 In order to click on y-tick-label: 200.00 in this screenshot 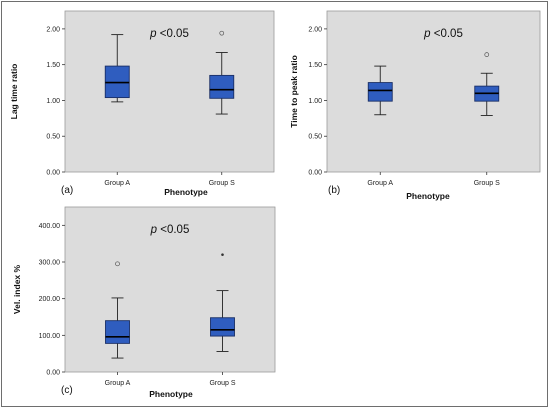, I will do `click(50, 299)`.